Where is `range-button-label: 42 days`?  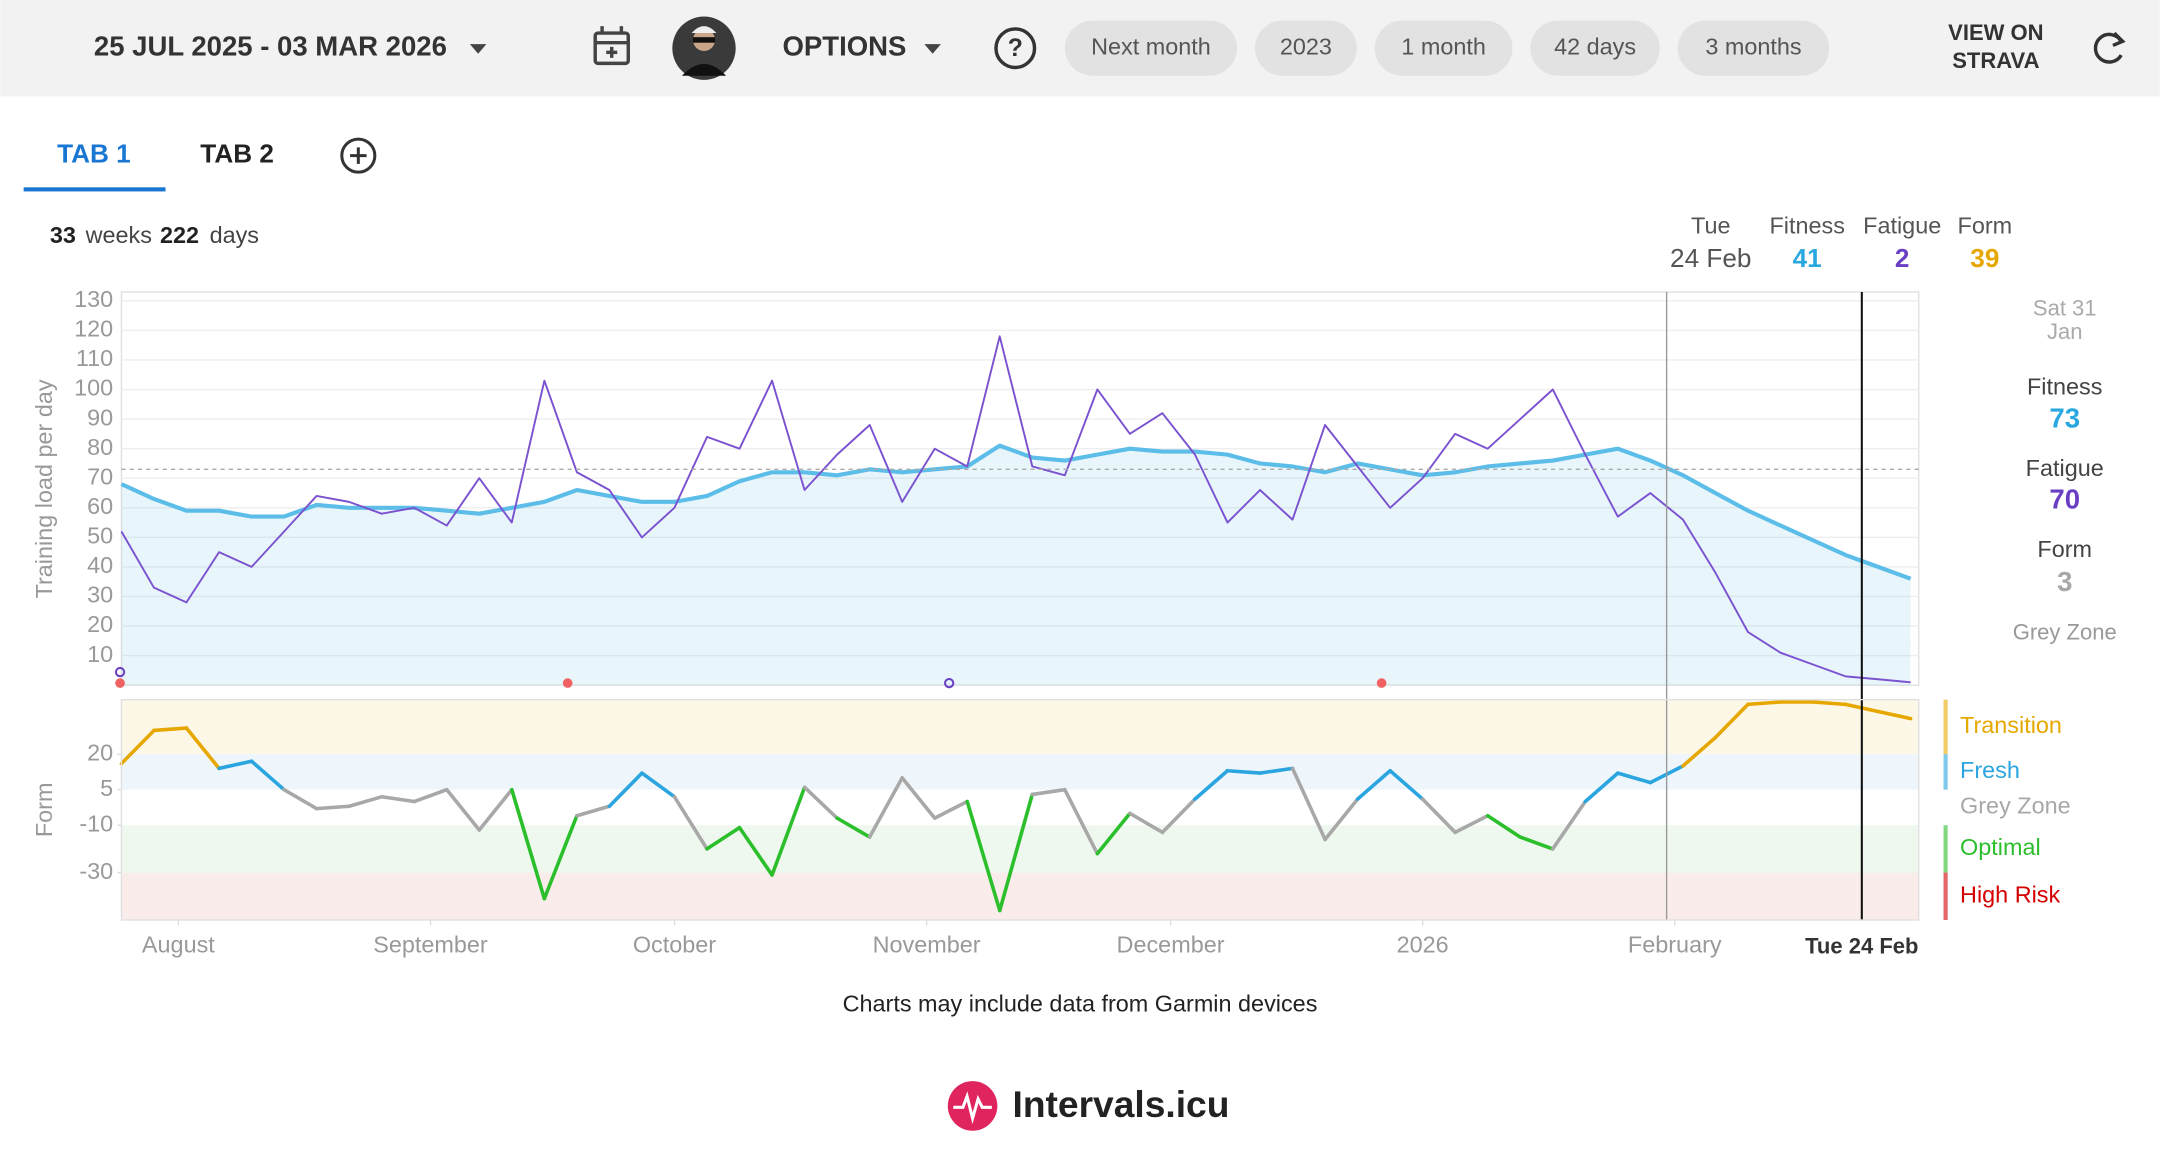
range-button-label: 42 days is located at coordinates (1595, 46).